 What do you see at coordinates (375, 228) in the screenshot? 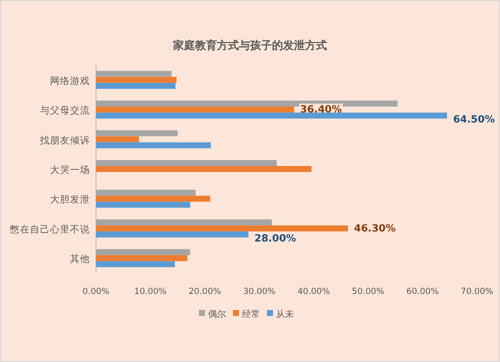
I see `data-label: 46.30%` at bounding box center [375, 228].